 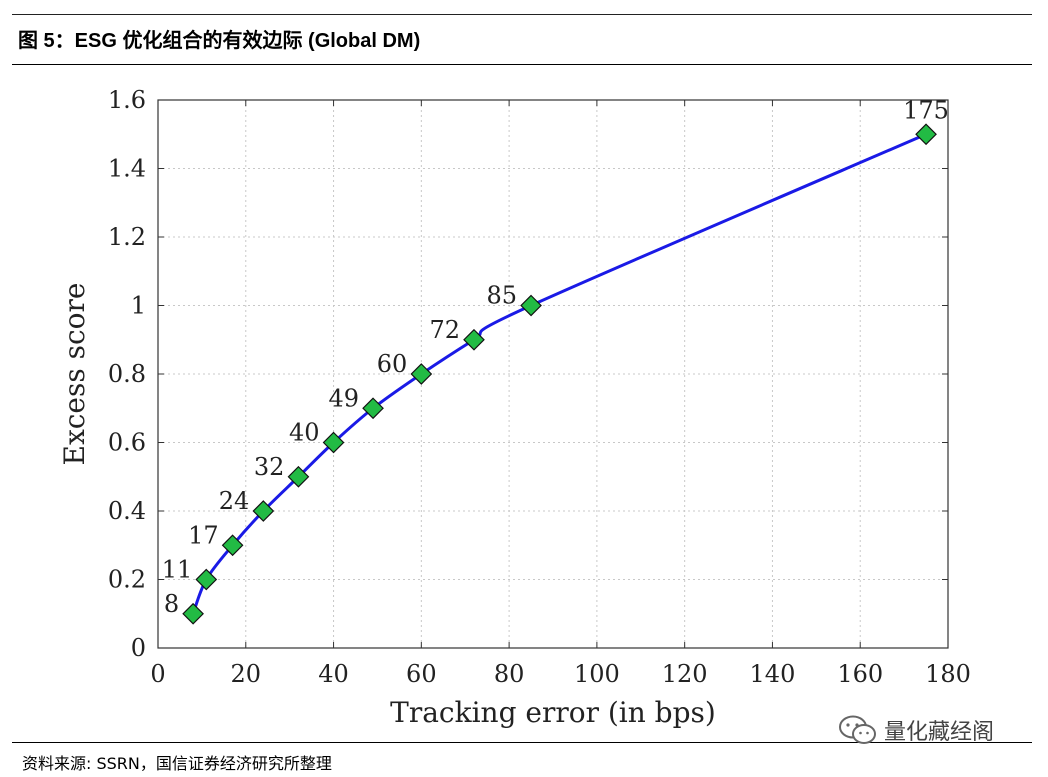 I want to click on y-tick-label: 1.2, so click(x=127, y=237).